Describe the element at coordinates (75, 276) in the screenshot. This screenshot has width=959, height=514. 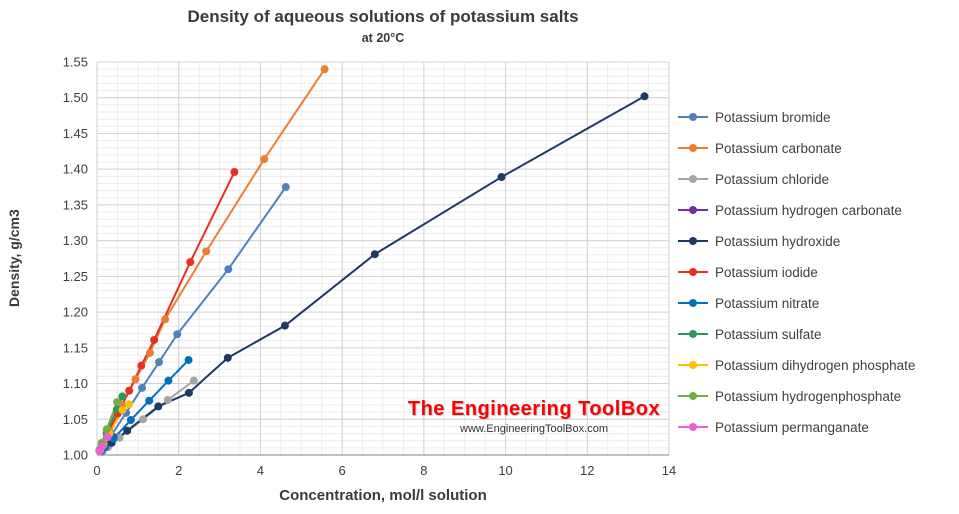
I see `y-tick-label: 1.25` at that location.